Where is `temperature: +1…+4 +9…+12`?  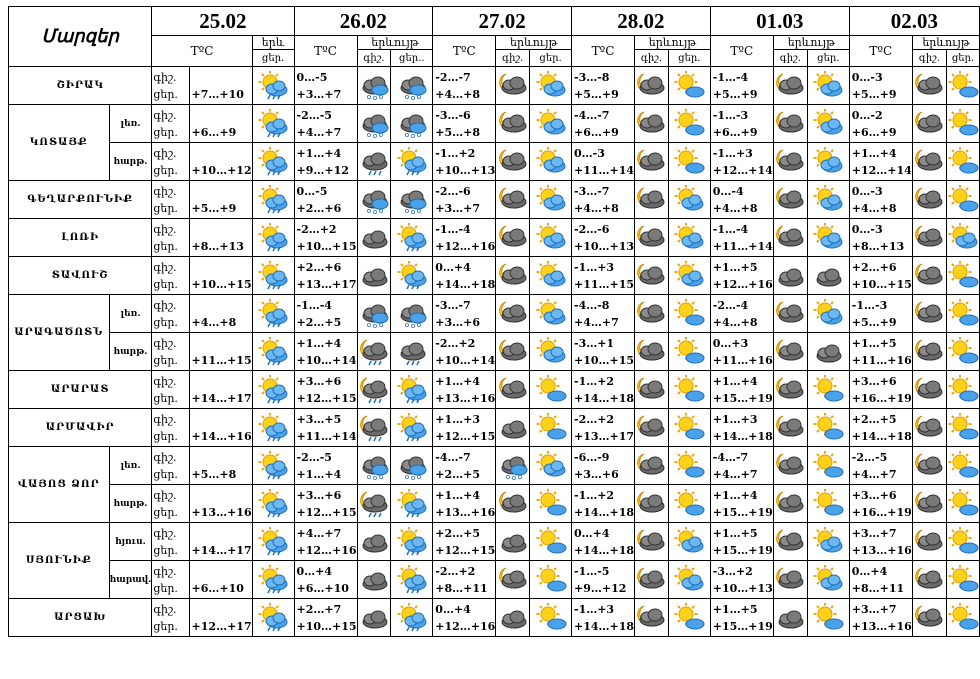 temperature: +1…+4 +9…+12 is located at coordinates (325, 161).